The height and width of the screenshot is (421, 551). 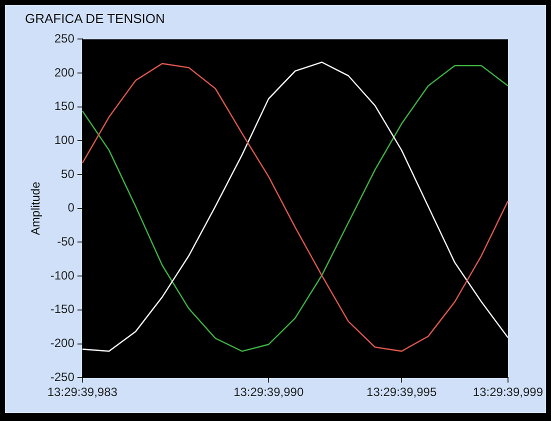 I want to click on y-tick-label: -100, so click(x=62, y=275).